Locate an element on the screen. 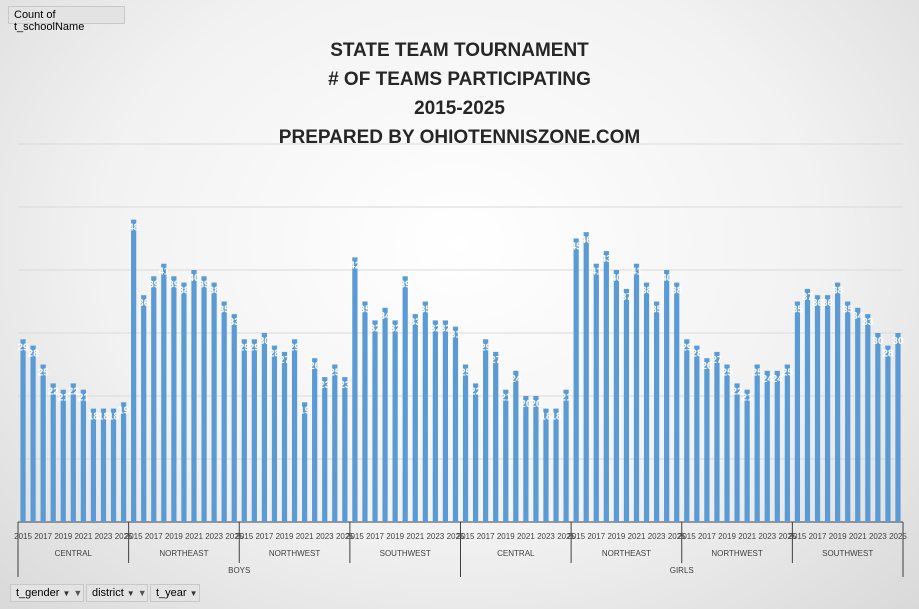 This screenshot has height=609, width=919. data-label: 48 is located at coordinates (134, 228).